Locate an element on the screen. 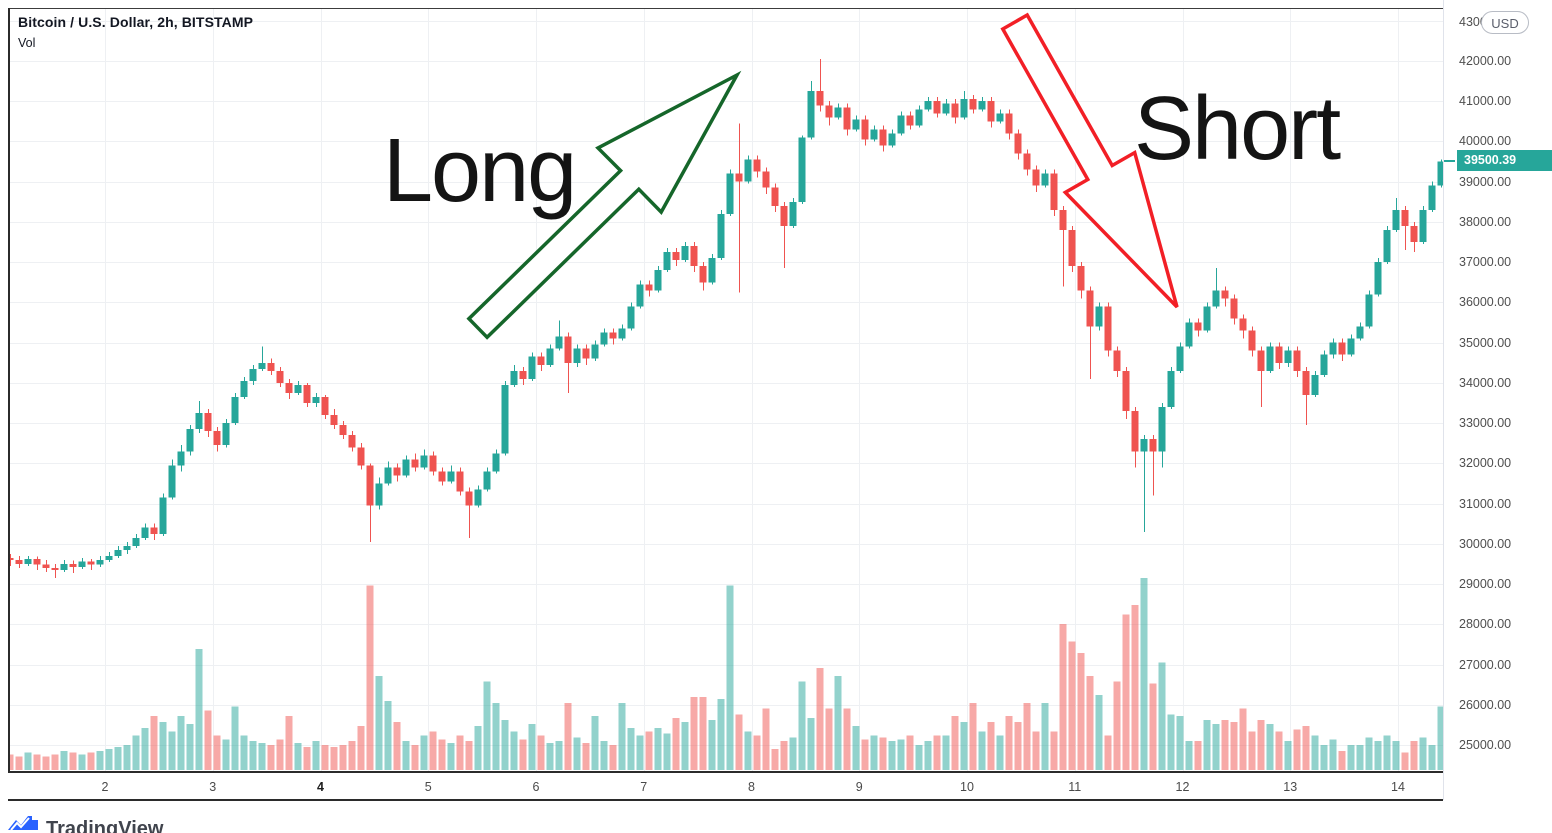 The height and width of the screenshot is (833, 1552). short-annotation-text: Short is located at coordinates (1237, 129).